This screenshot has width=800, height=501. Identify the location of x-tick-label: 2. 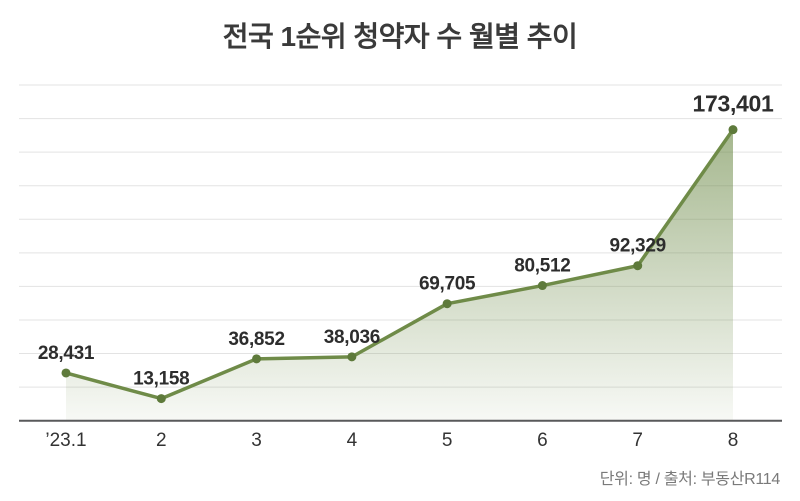
(161, 440).